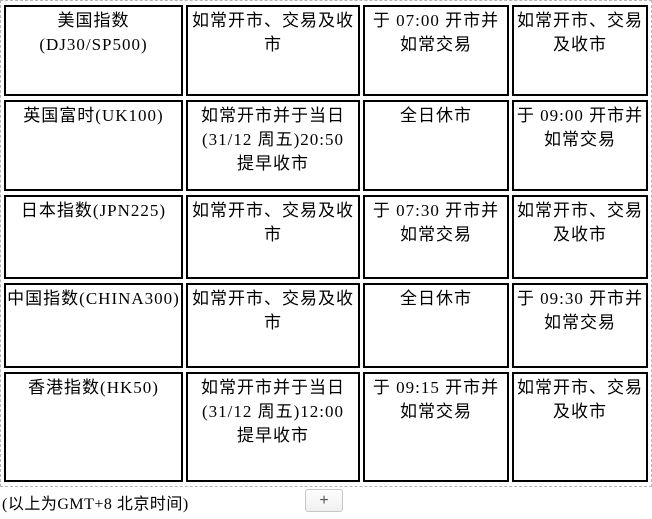 This screenshot has height=519, width=652. What do you see at coordinates (436, 237) in the screenshot?
I see `schedule-cell: 于 07:30 开市并 如常交易` at bounding box center [436, 237].